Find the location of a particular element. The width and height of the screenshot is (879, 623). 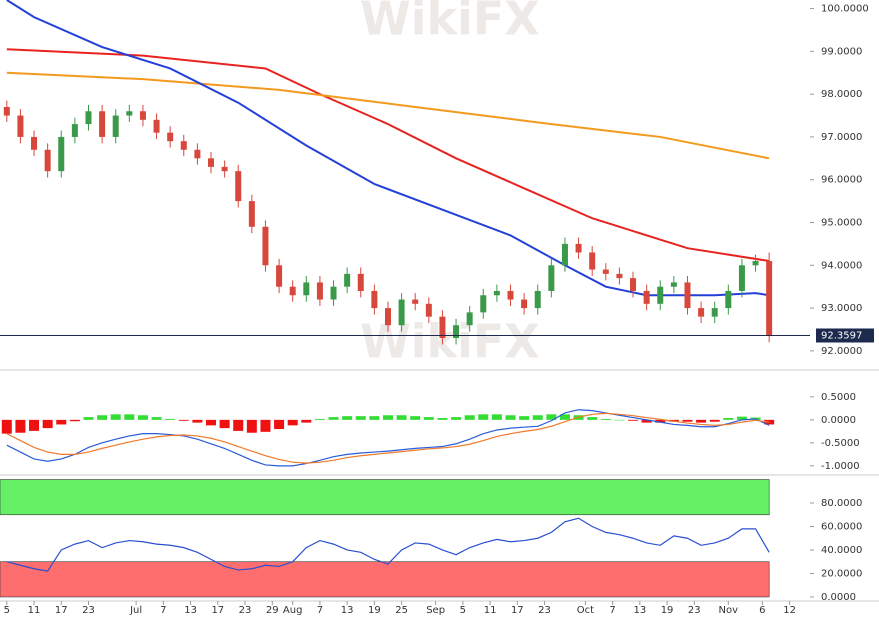

x-tick-label: Jul is located at coordinates (135, 610).